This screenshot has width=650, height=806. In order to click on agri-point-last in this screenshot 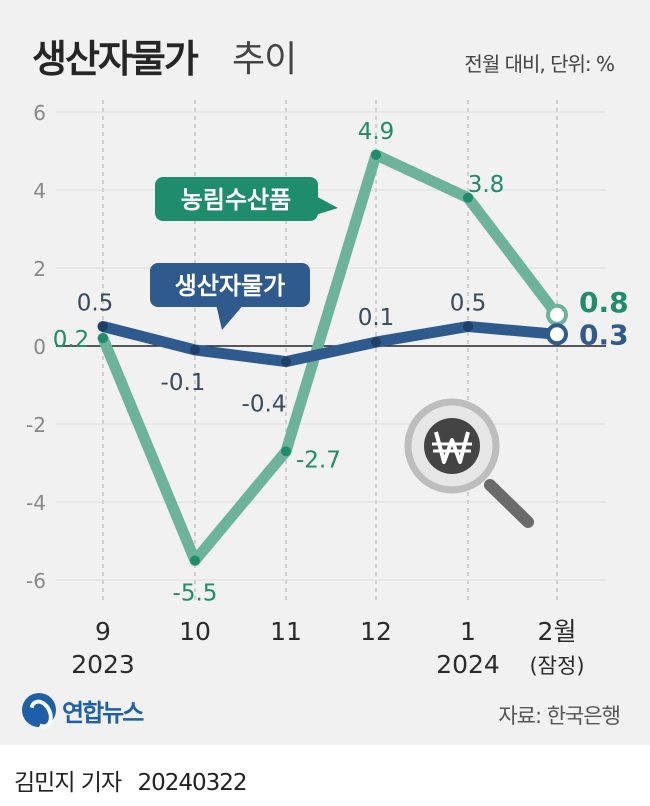, I will do `click(557, 314)`.